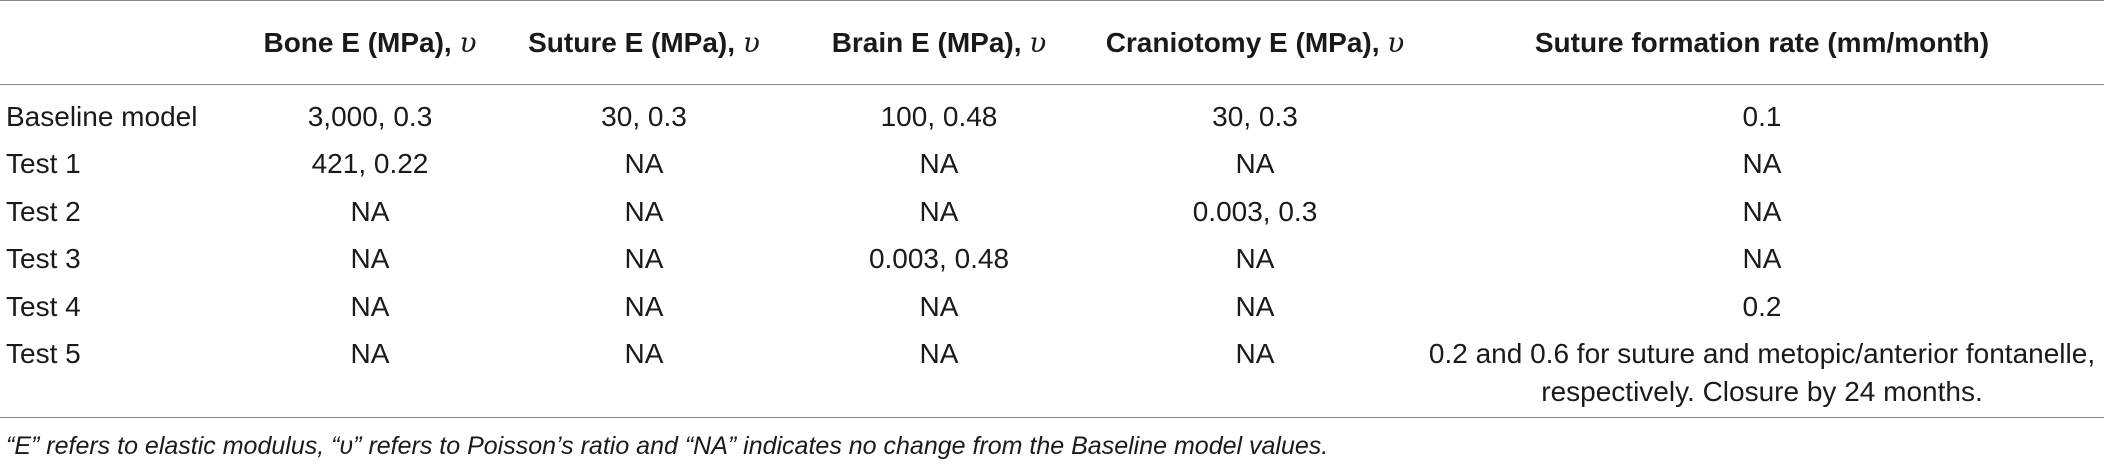 This screenshot has width=2118, height=473. Describe the element at coordinates (1052, 212) in the screenshot. I see `table-row: Test 2 NA NA NA 0.003, 0.3 NA` at that location.